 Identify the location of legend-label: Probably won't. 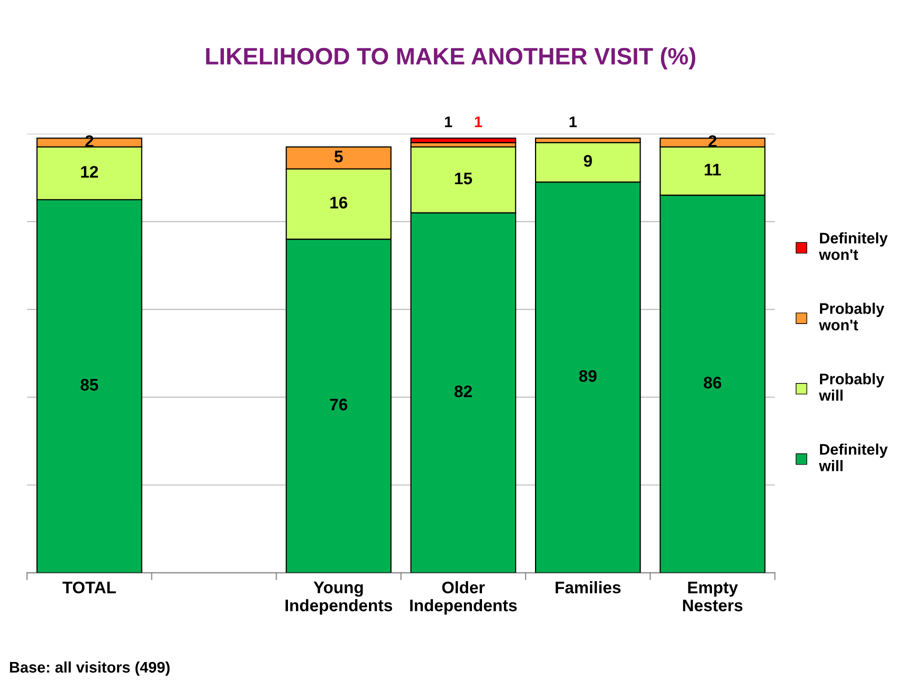
(851, 316).